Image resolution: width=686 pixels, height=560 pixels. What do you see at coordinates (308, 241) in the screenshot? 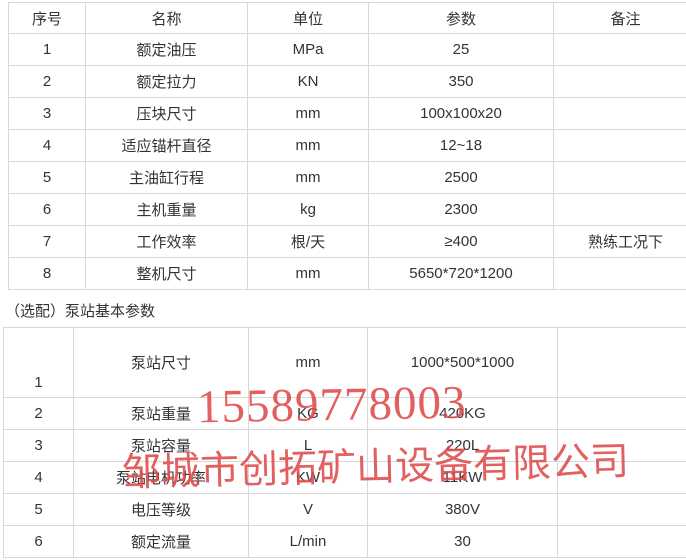
I see `cell-unit: 根/天` at bounding box center [308, 241].